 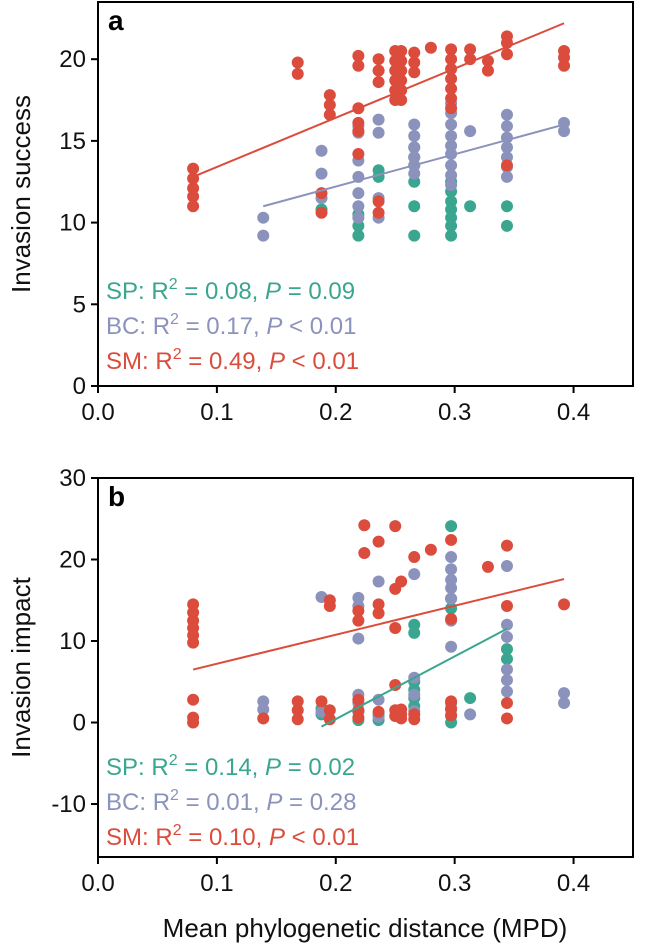 What do you see at coordinates (230, 766) in the screenshot?
I see `stats-sp: SP: R2 = 0.14, P = 0.02` at bounding box center [230, 766].